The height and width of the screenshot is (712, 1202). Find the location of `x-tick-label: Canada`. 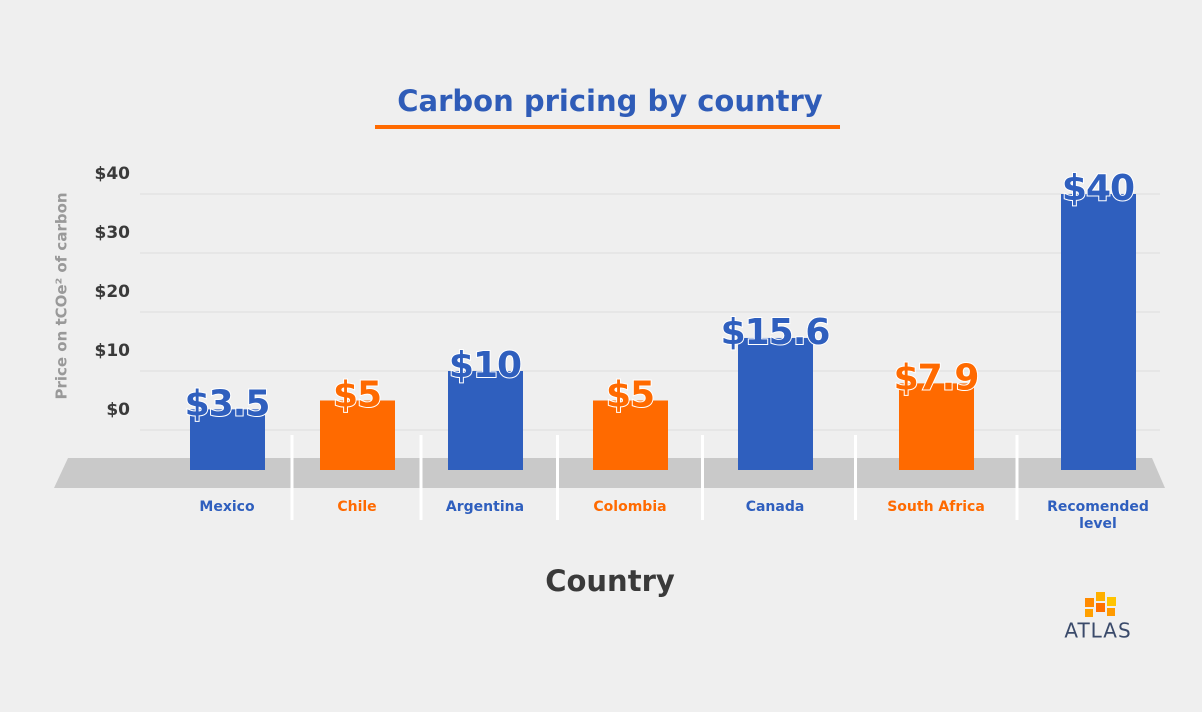

x-tick-label: Canada is located at coordinates (775, 507).